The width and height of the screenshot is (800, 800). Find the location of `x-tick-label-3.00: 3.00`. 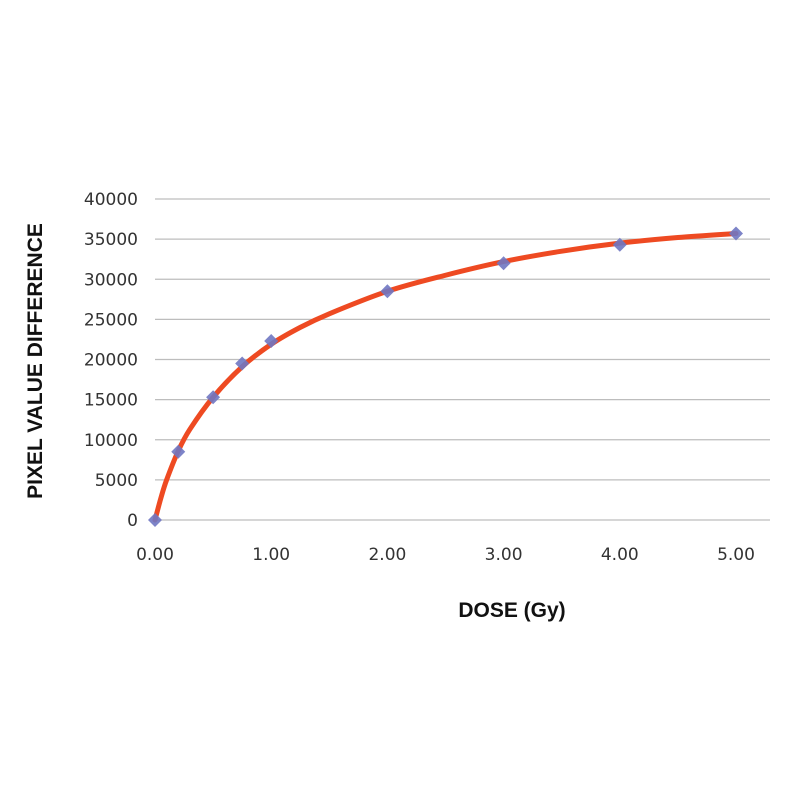

x-tick-label-3.00: 3.00 is located at coordinates (504, 555).